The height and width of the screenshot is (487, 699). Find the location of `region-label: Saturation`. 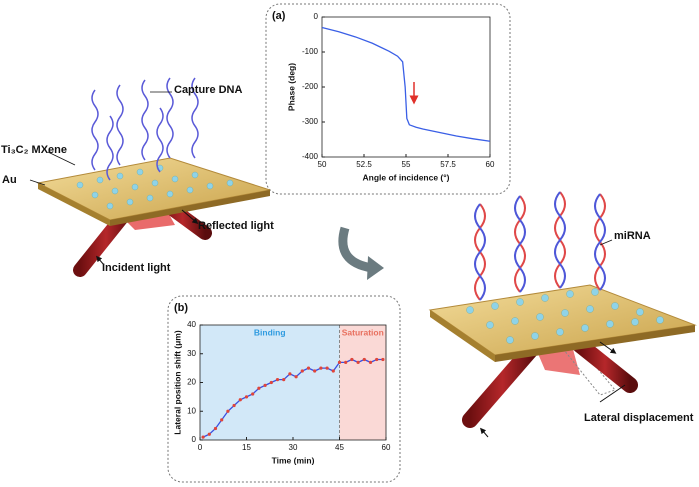

region-label: Saturation is located at coordinates (363, 332).